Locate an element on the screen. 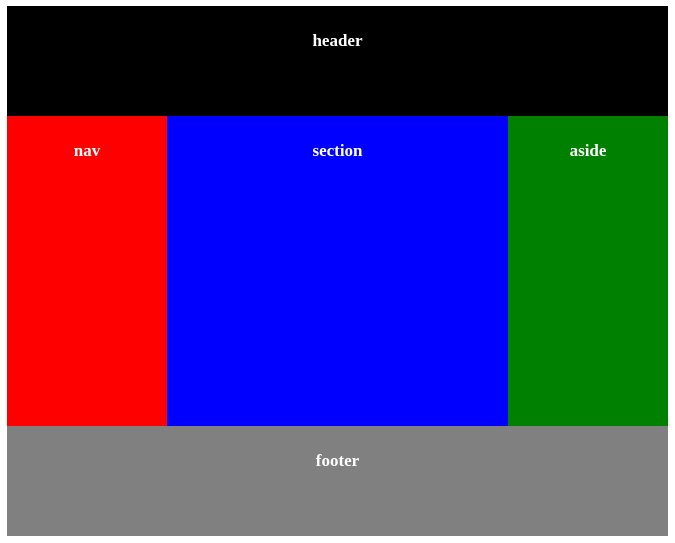  footer-label: footer is located at coordinates (337, 460).